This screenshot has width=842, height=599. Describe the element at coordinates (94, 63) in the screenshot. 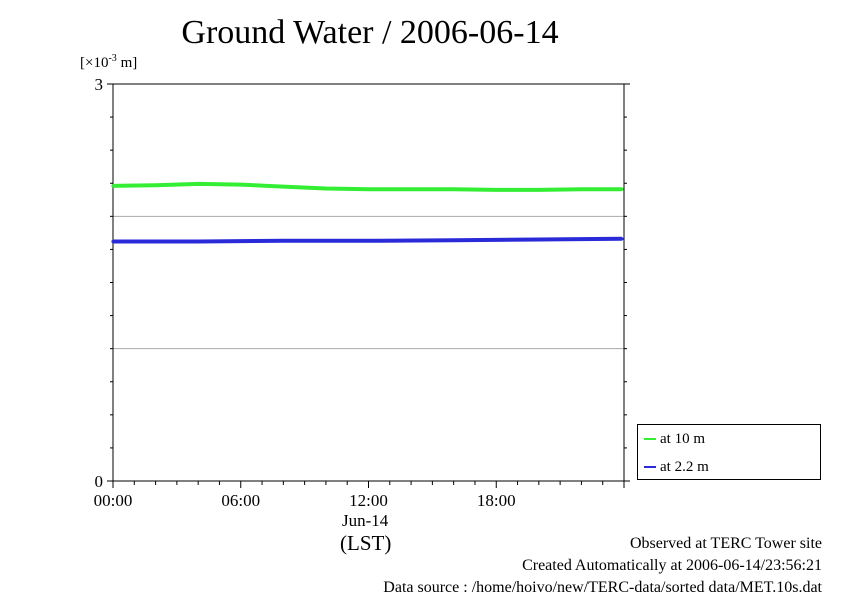

I see `unit-prefix: [×10` at that location.